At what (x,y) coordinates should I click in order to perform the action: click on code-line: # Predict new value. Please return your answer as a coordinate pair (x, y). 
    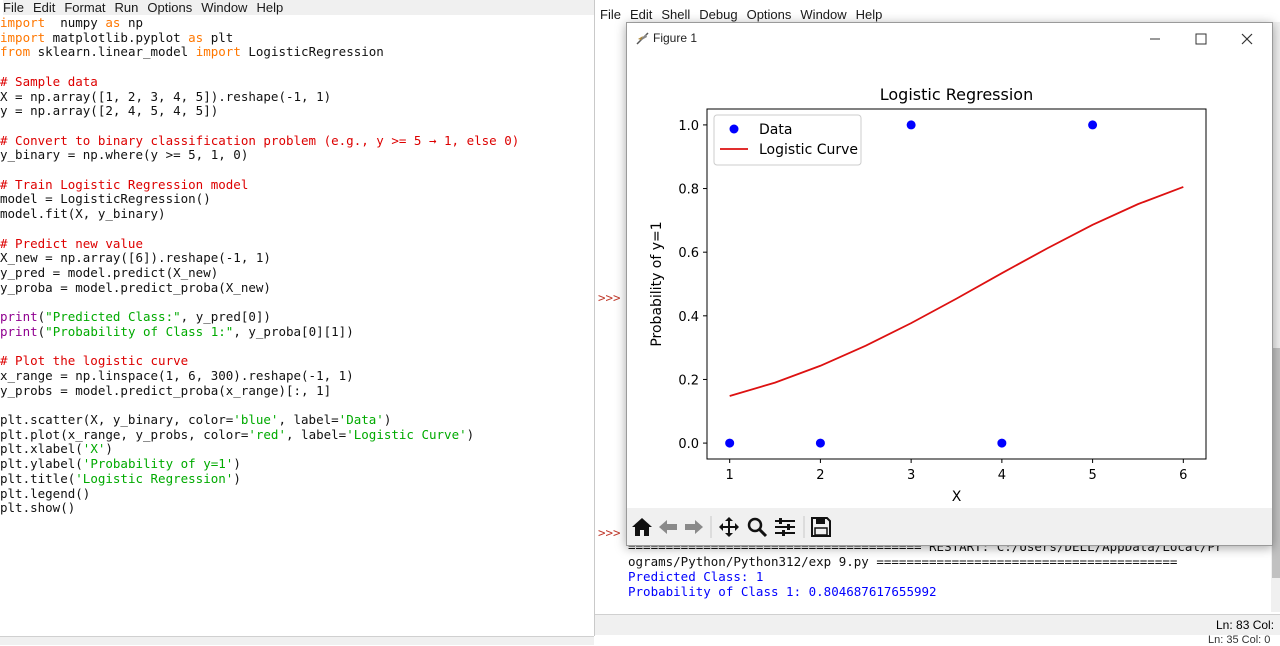
    Looking at the image, I should click on (71, 243).